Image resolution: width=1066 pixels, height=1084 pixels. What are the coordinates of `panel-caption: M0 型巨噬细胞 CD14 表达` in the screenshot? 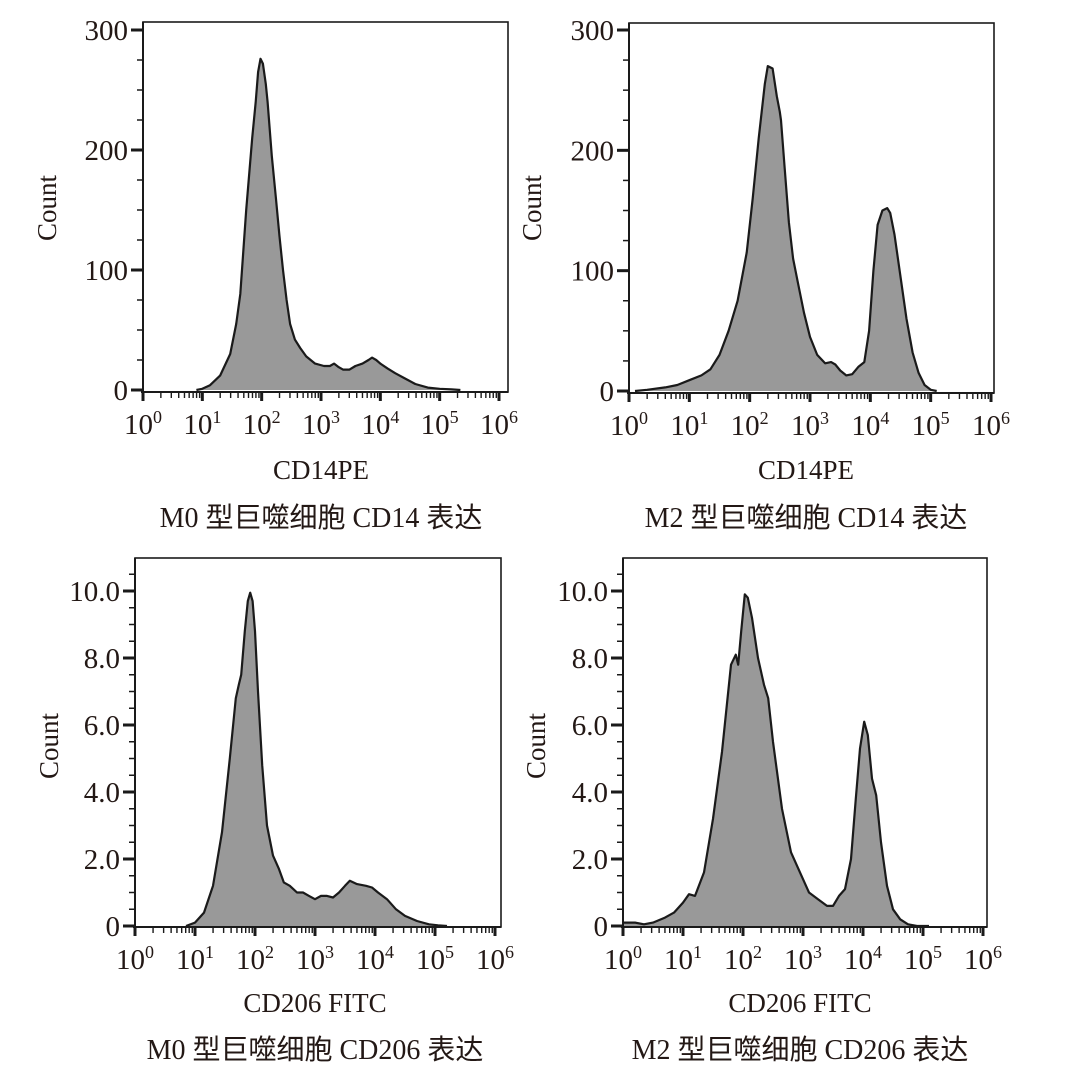 It's located at (321, 518).